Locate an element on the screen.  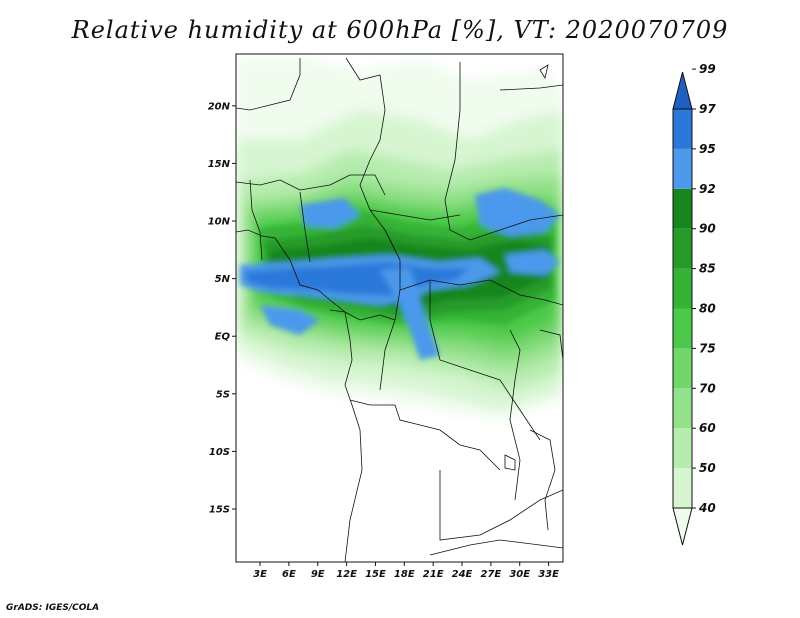
colorbar-label: 40 is located at coordinates (707, 508).